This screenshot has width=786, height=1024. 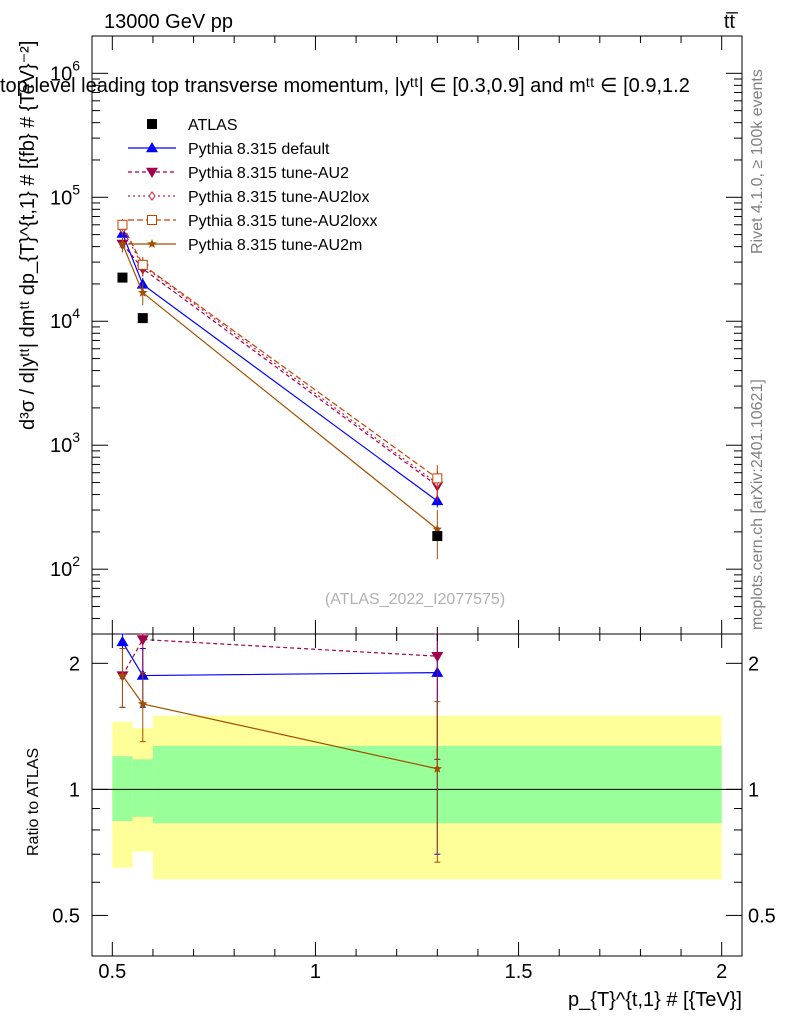 I want to click on y-tick-exponent: 3, so click(x=76, y=437).